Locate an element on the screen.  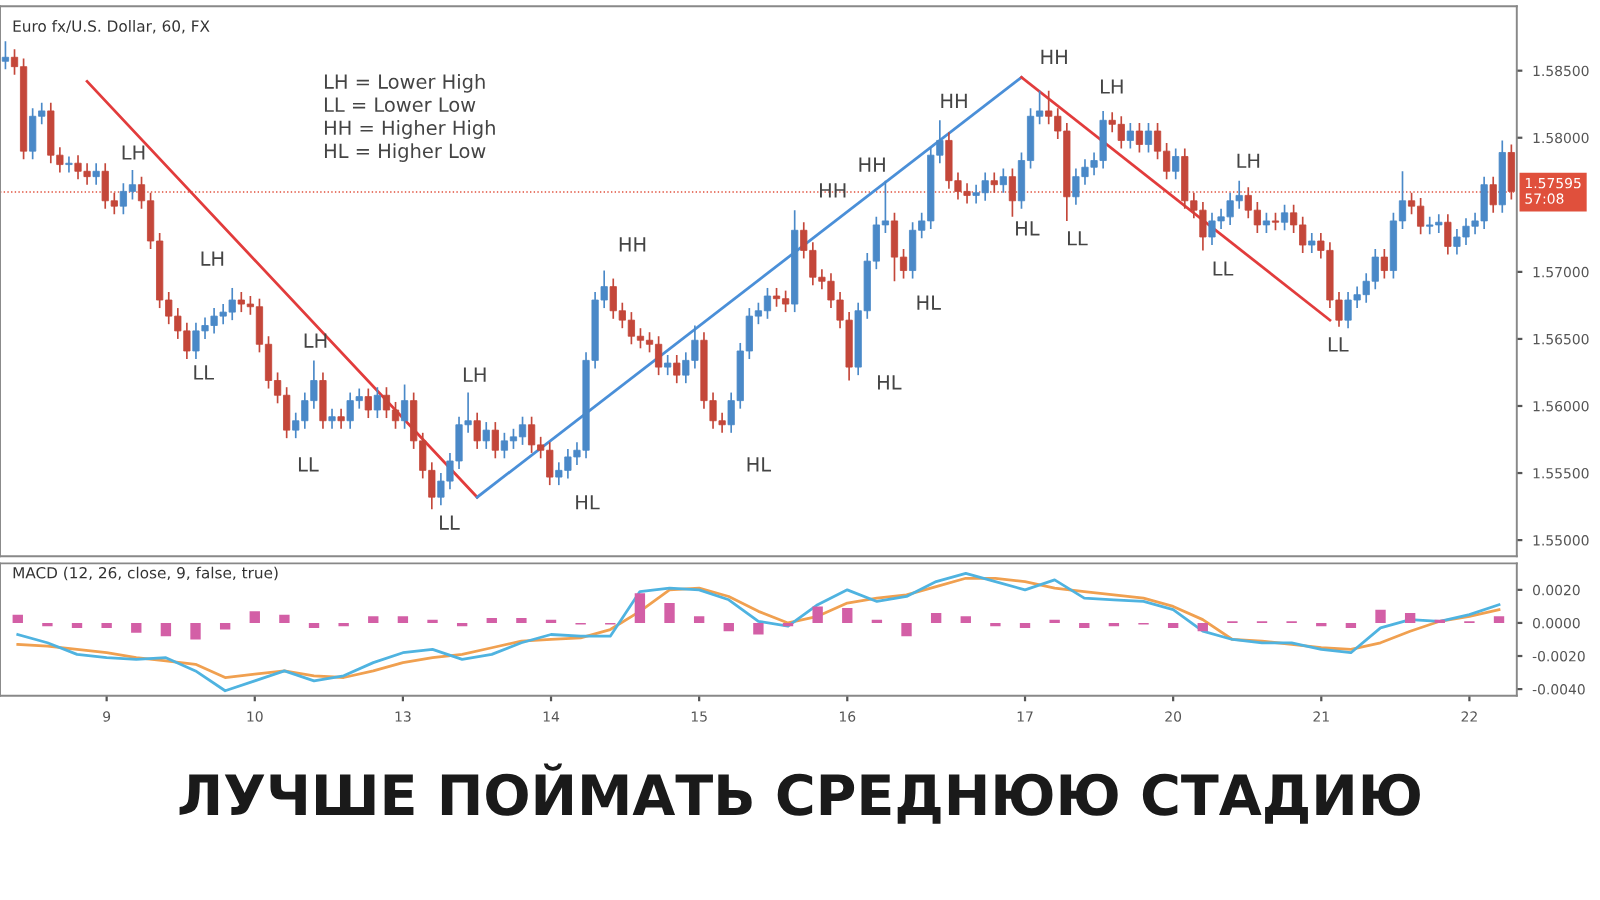
annotation: HH = Higher High is located at coordinates (409, 129).